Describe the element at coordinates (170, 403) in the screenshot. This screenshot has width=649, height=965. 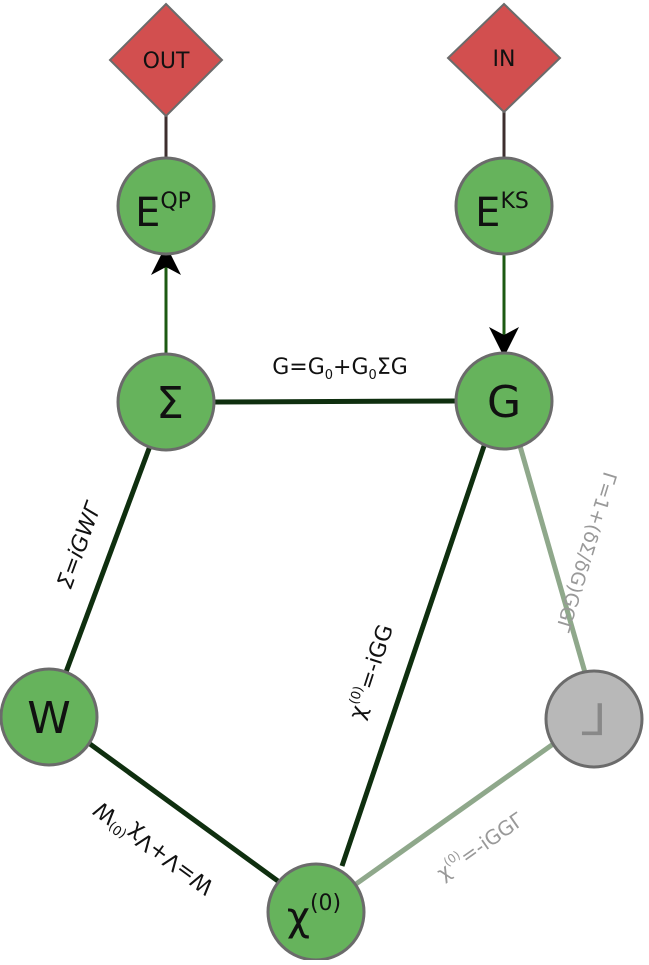
I see `sigma-symbol: Σ` at that location.